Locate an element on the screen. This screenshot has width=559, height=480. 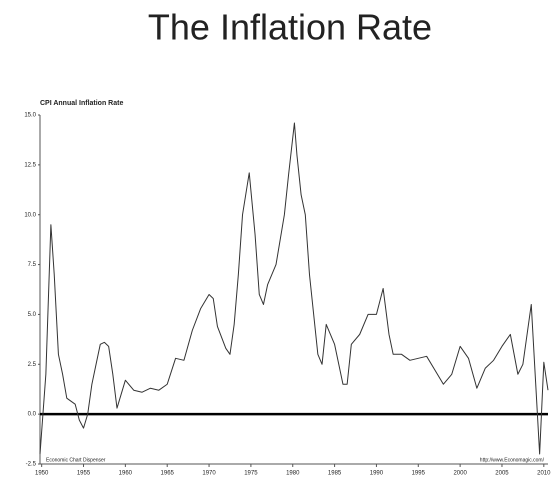
x-tick-label: 2005 is located at coordinates (502, 474).